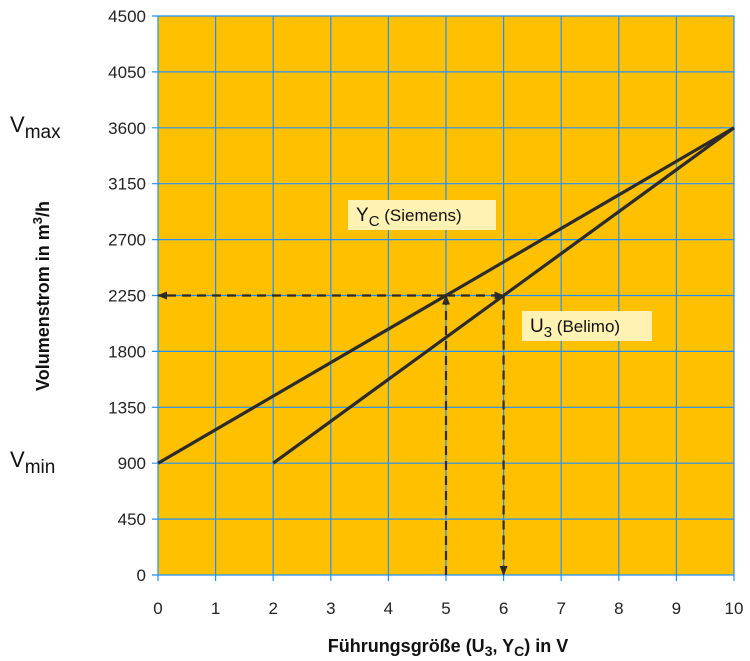 Image resolution: width=750 pixels, height=661 pixels. I want to click on annotations: Vmax Vmin, so click(35, 295).